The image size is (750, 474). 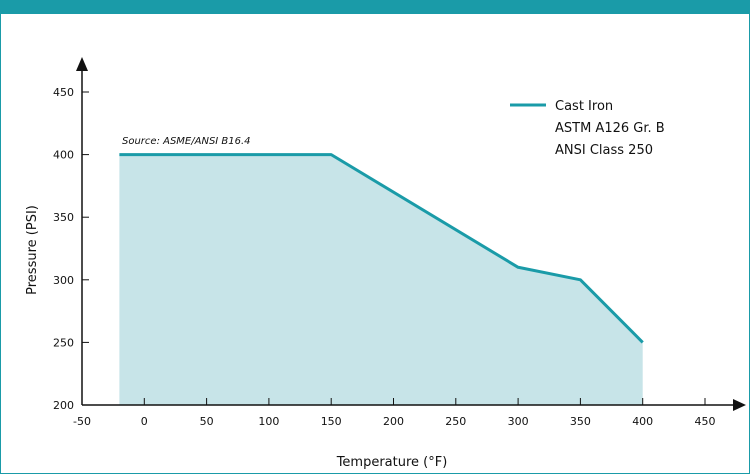 I want to click on y-tick-label: 250, so click(x=63, y=342).